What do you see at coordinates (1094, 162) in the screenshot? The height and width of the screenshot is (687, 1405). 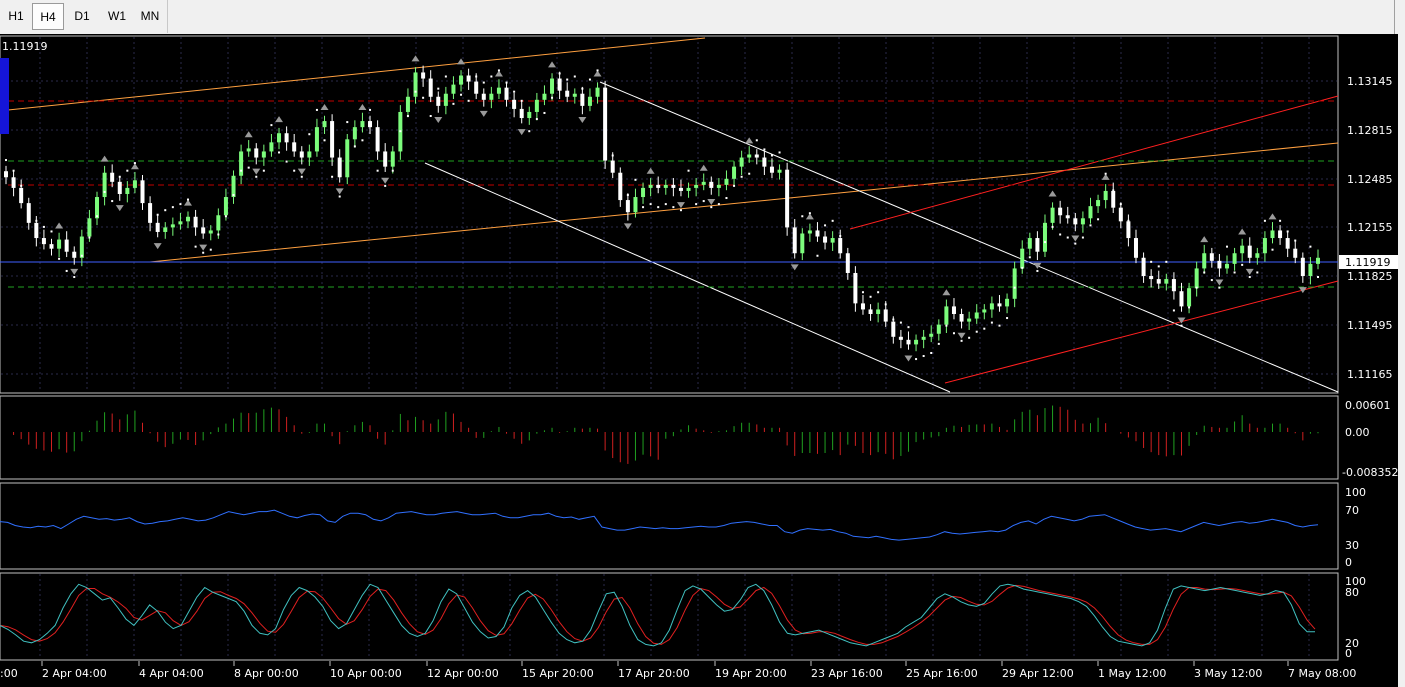 I see `red-channel-top-line` at bounding box center [1094, 162].